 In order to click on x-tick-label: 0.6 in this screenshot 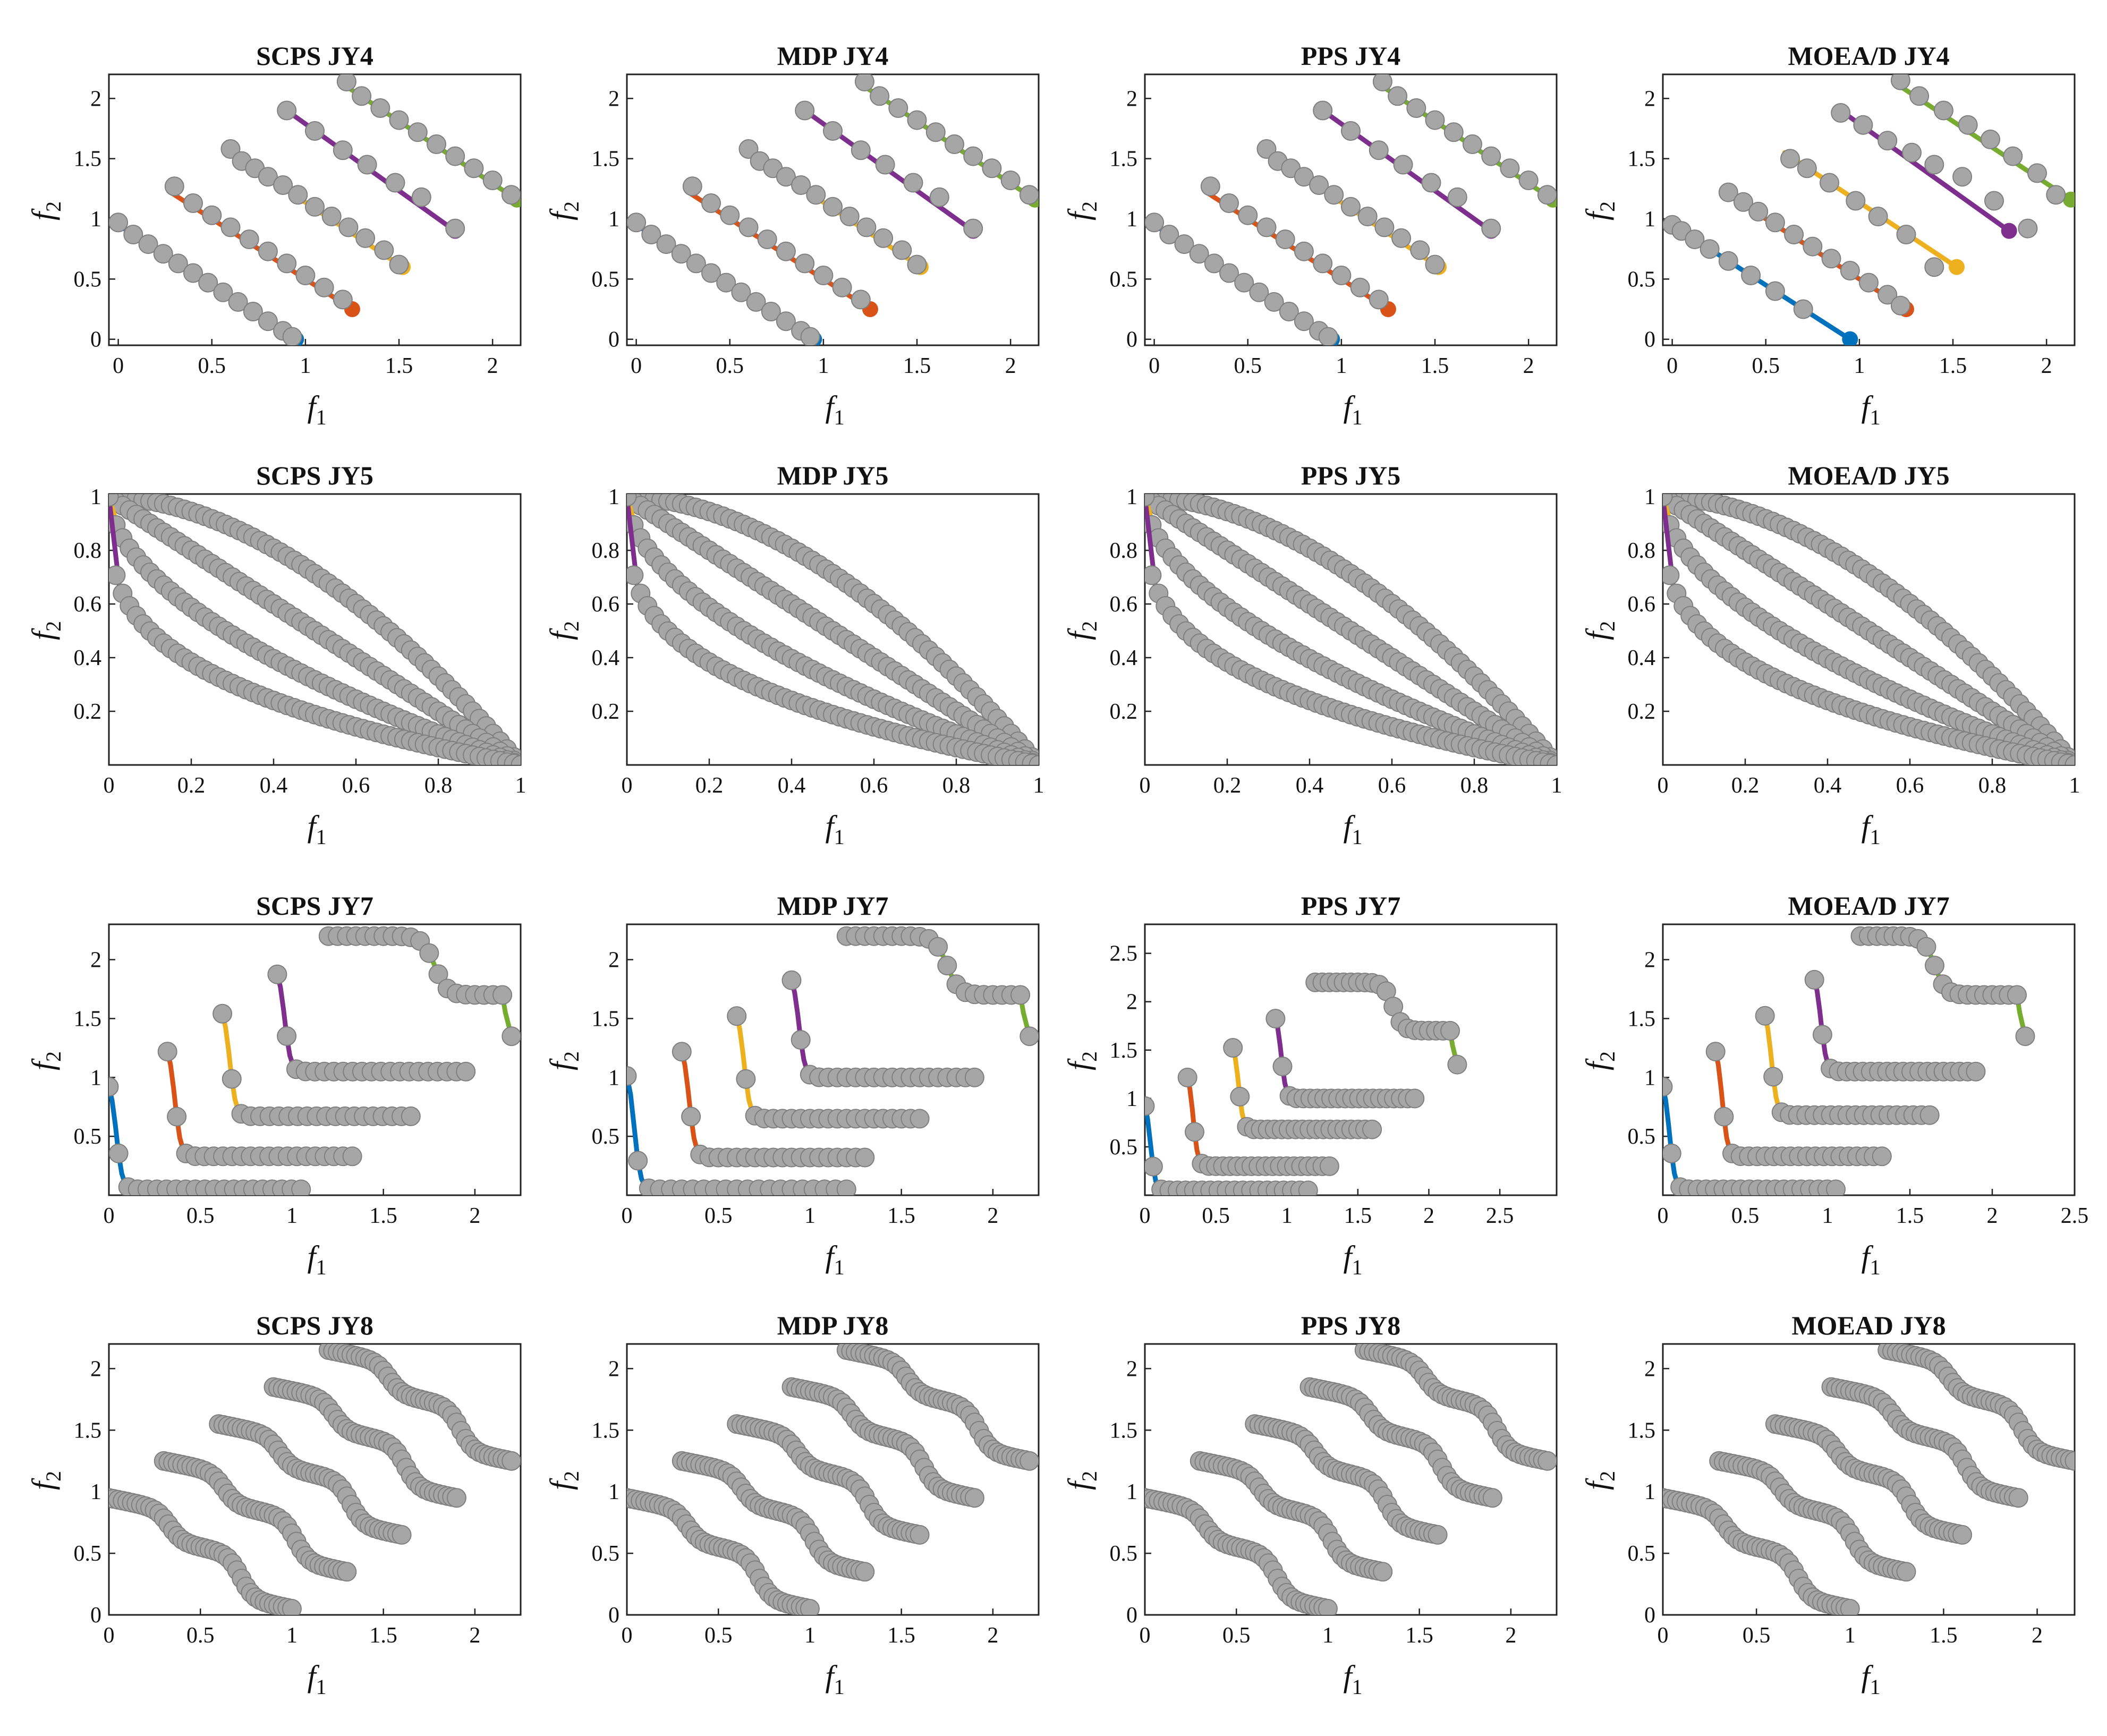, I will do `click(874, 785)`.